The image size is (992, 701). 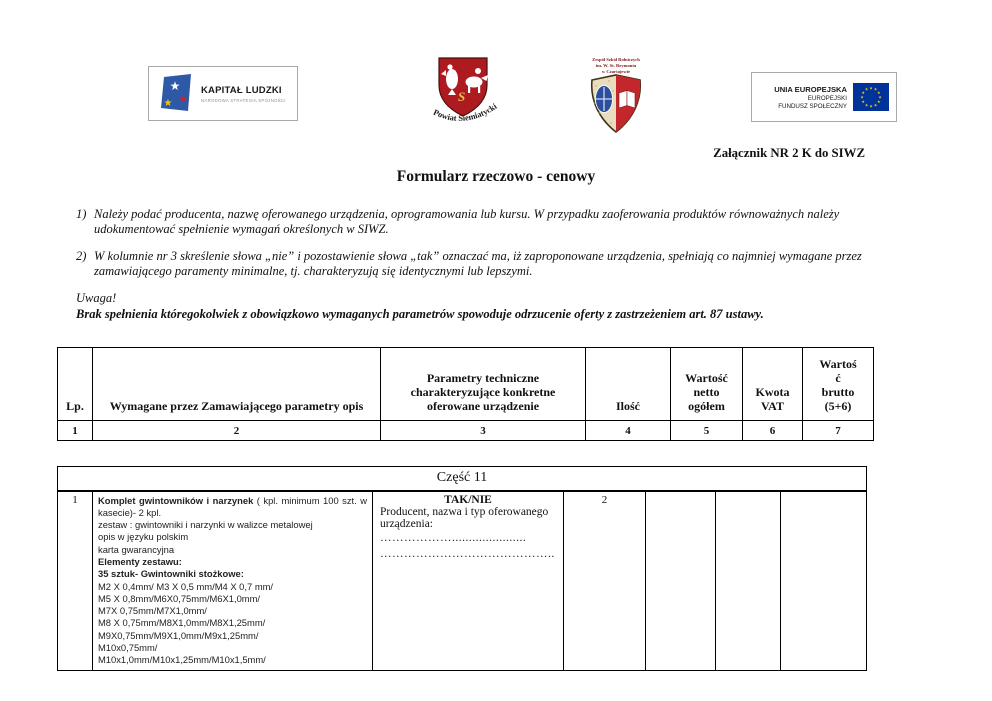 What do you see at coordinates (236, 430) in the screenshot?
I see `column-number: 2` at bounding box center [236, 430].